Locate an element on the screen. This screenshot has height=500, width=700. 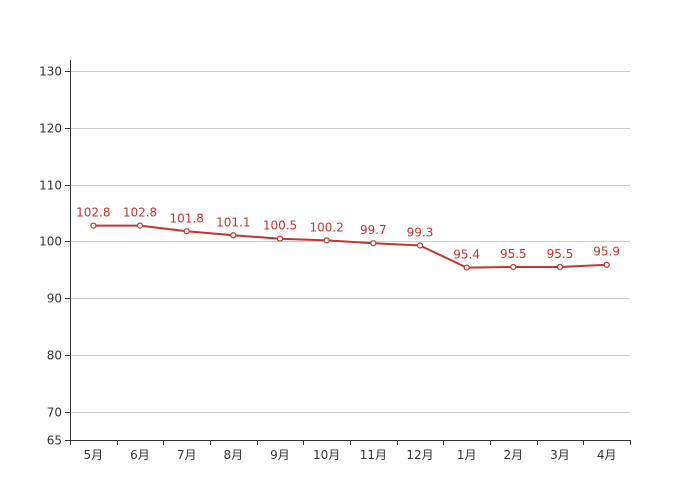
y-tick-label: 70 is located at coordinates (54, 413).